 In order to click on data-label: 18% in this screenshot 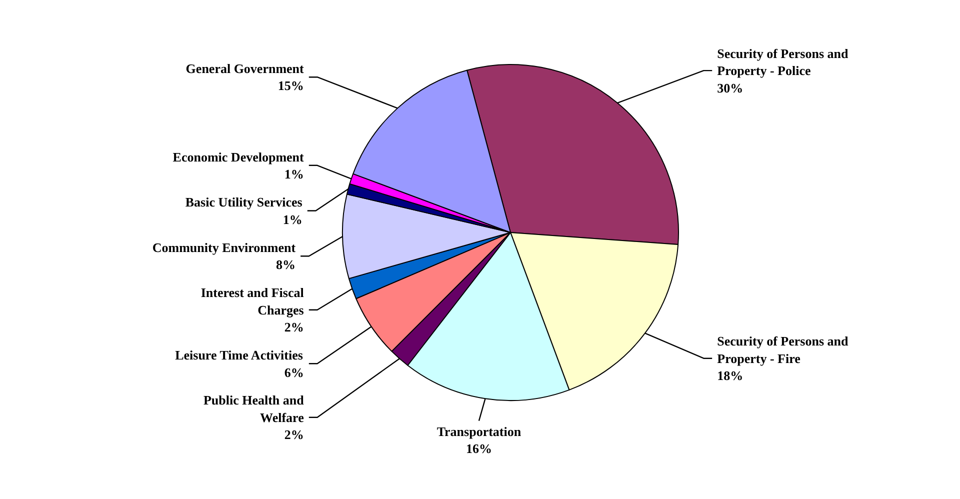, I will do `click(730, 376)`.